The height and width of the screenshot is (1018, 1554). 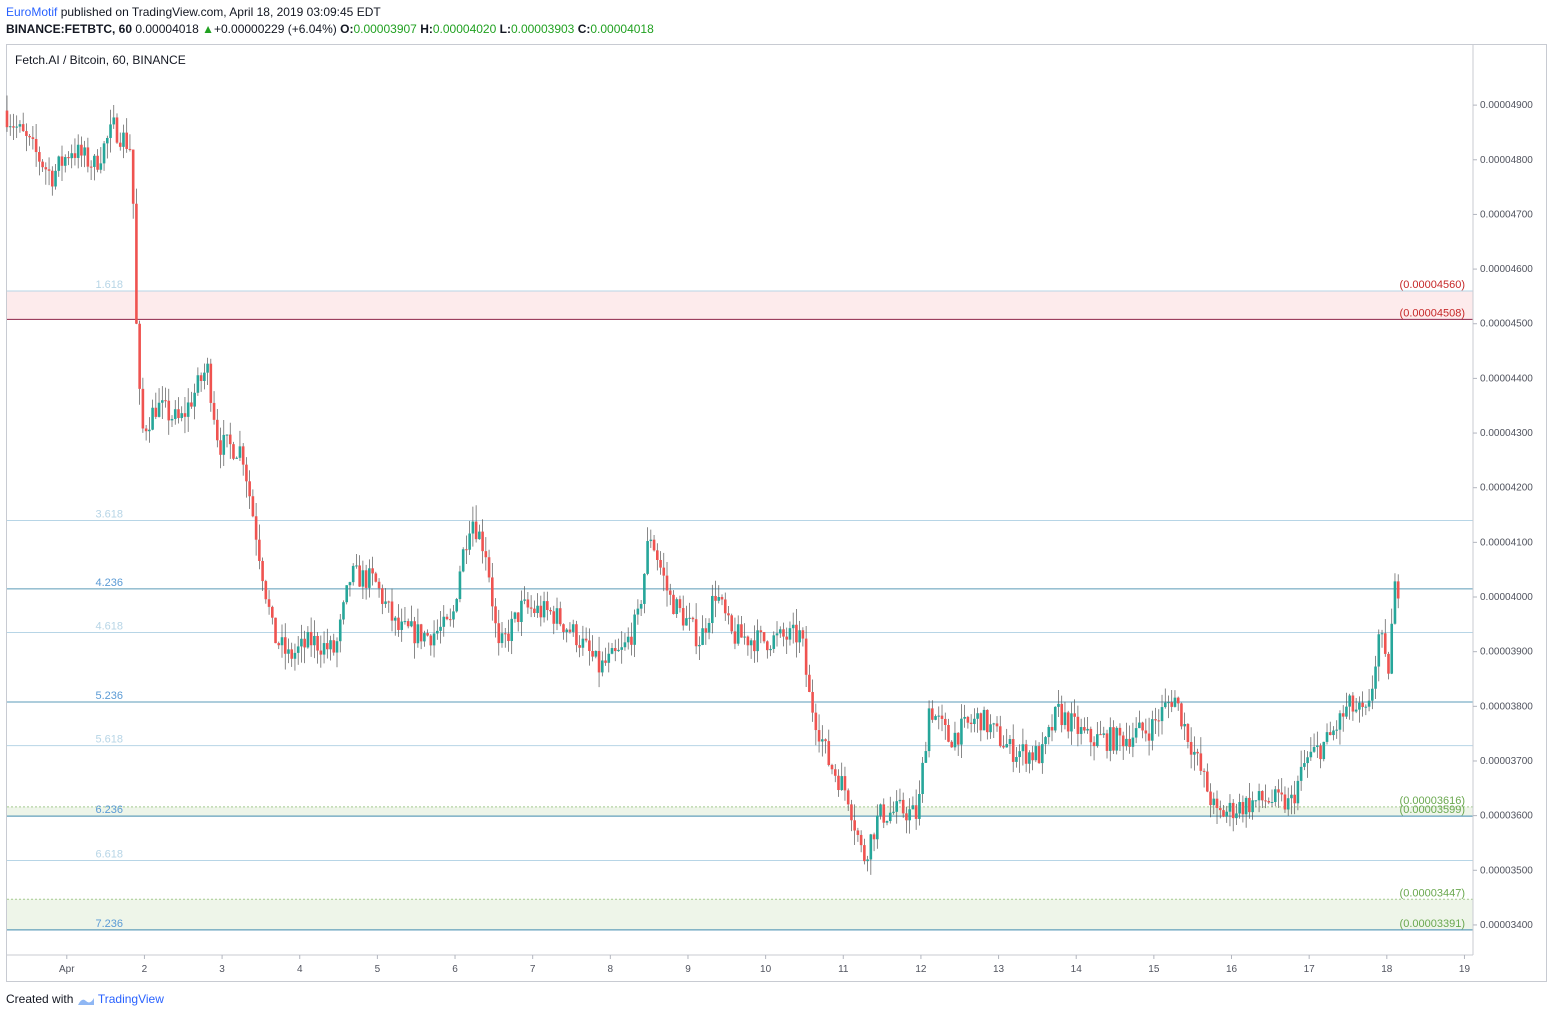 I want to click on price-tick-label: 0.00004600, so click(x=1506, y=269).